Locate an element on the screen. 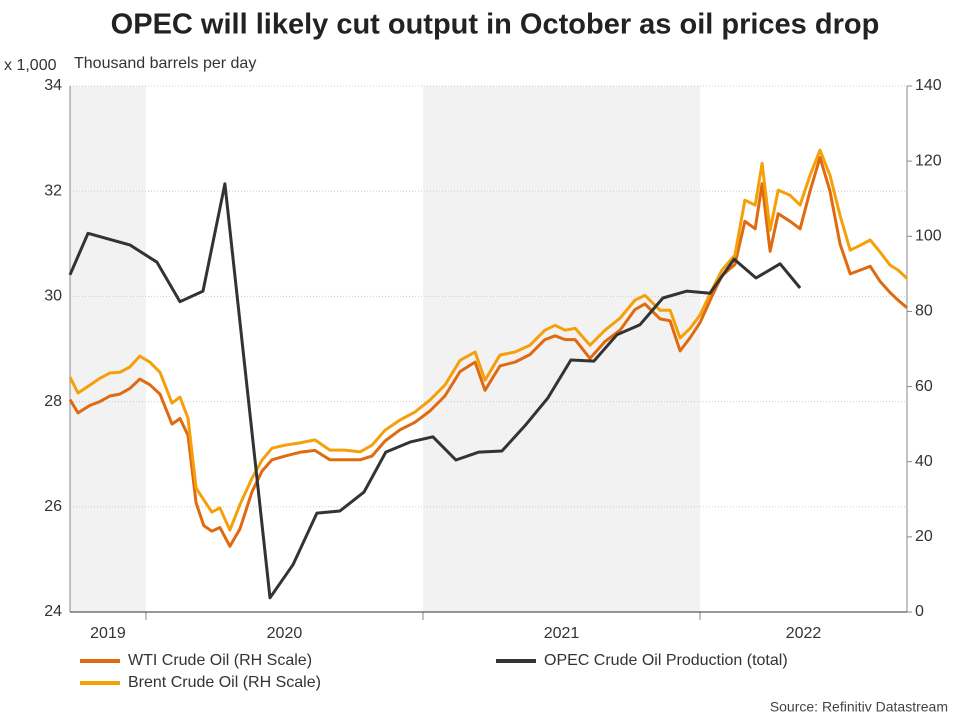 This screenshot has width=960, height=720. y-tick-label: 34 is located at coordinates (53, 85).